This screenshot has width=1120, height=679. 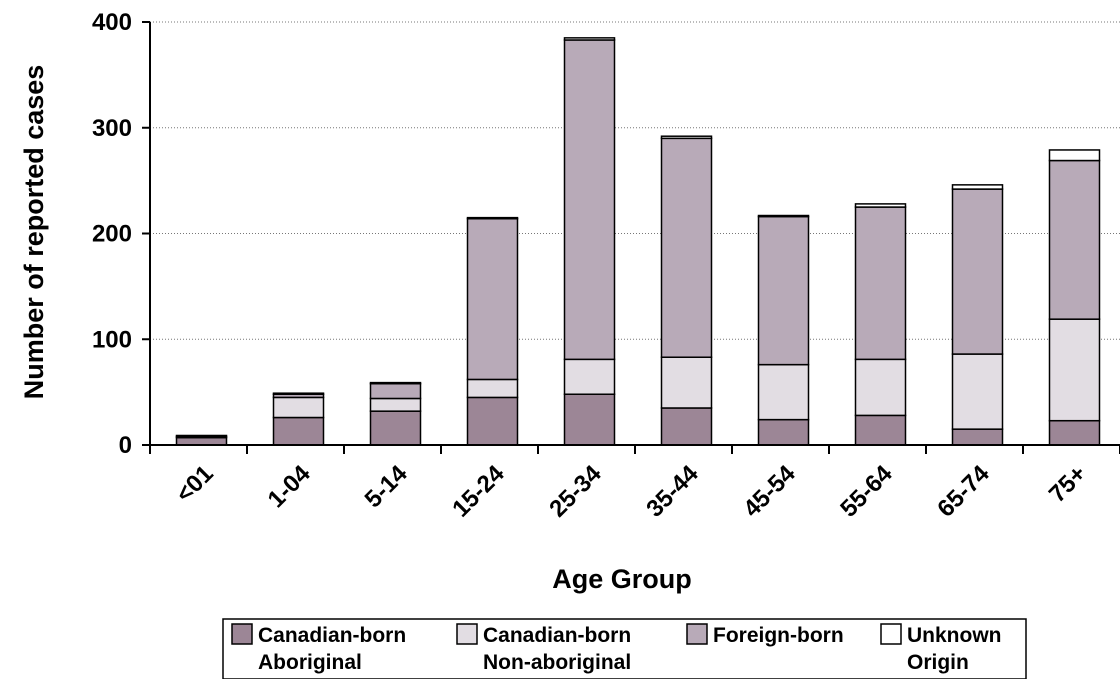 I want to click on x-tick-label: 5-14, so click(x=387, y=487).